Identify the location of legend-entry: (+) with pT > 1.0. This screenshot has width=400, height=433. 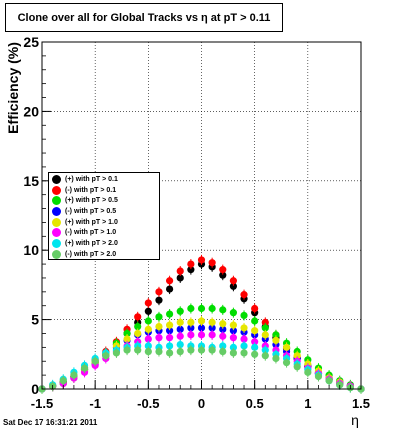
(105, 222).